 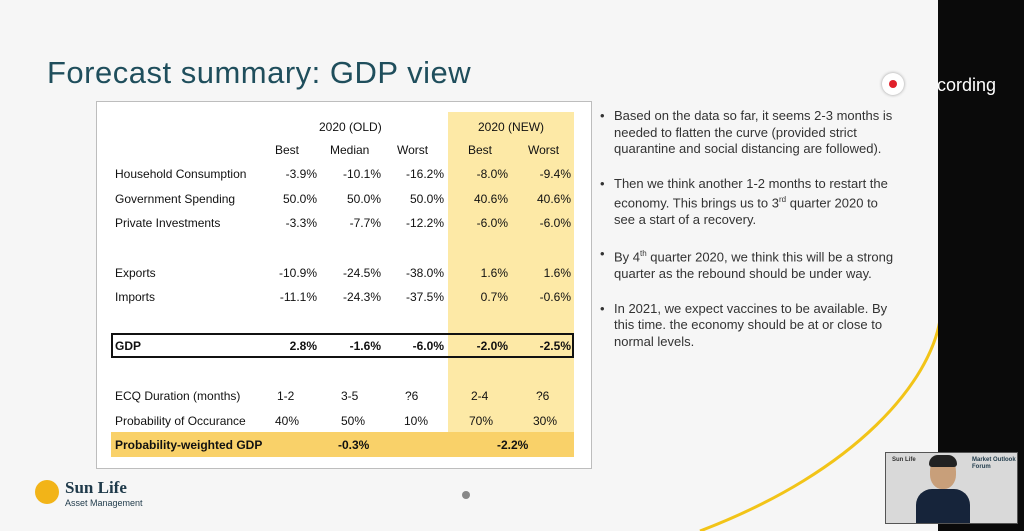 I want to click on logo-subtitle: Asset Management, so click(x=104, y=503).